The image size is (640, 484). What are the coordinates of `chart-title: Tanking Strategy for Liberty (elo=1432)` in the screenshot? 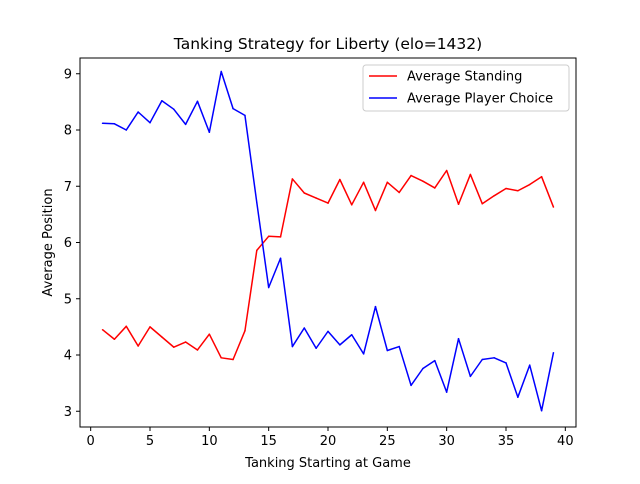 It's located at (327, 44).